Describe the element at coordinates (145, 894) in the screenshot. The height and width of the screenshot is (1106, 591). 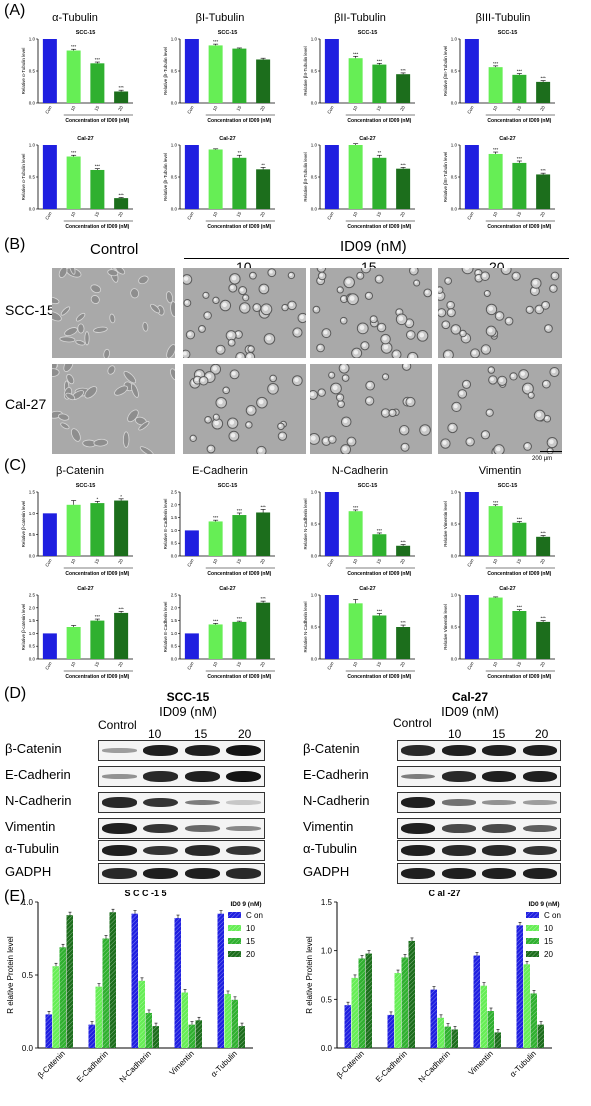
I see `e-chart-title: S C C -1 5` at that location.